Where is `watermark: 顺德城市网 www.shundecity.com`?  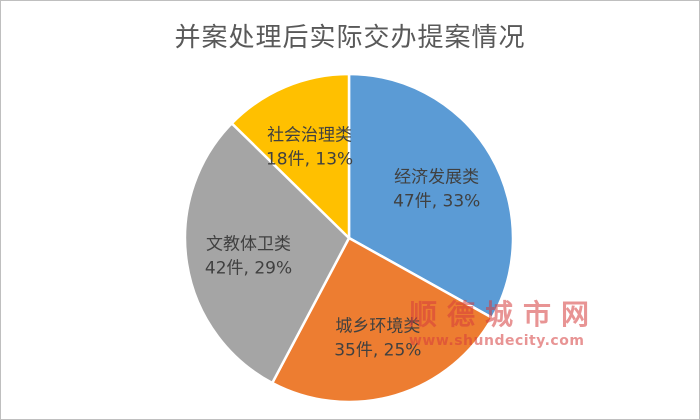
watermark: 顺德城市网 www.shundecity.com is located at coordinates (504, 321).